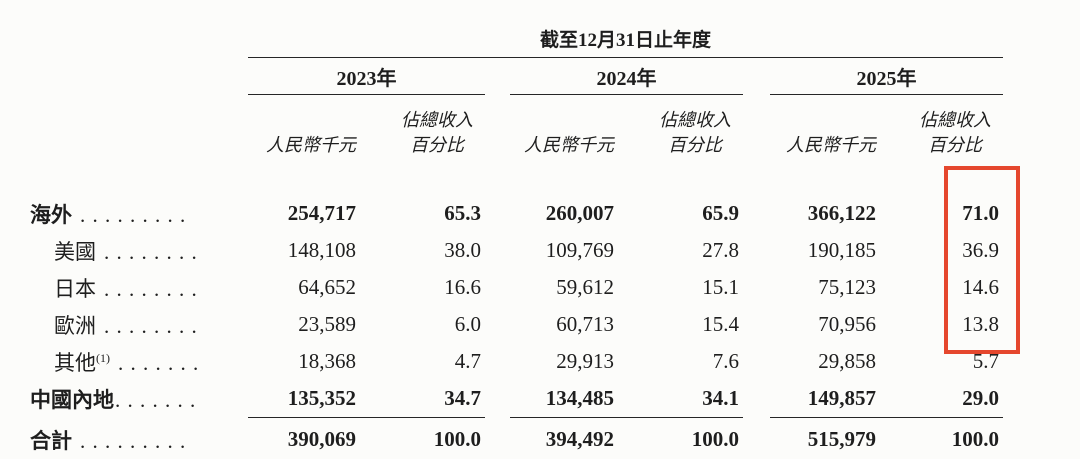 This screenshot has width=1080, height=459. Describe the element at coordinates (720, 250) in the screenshot. I see `cell-2024-percent: 27.8` at that location.